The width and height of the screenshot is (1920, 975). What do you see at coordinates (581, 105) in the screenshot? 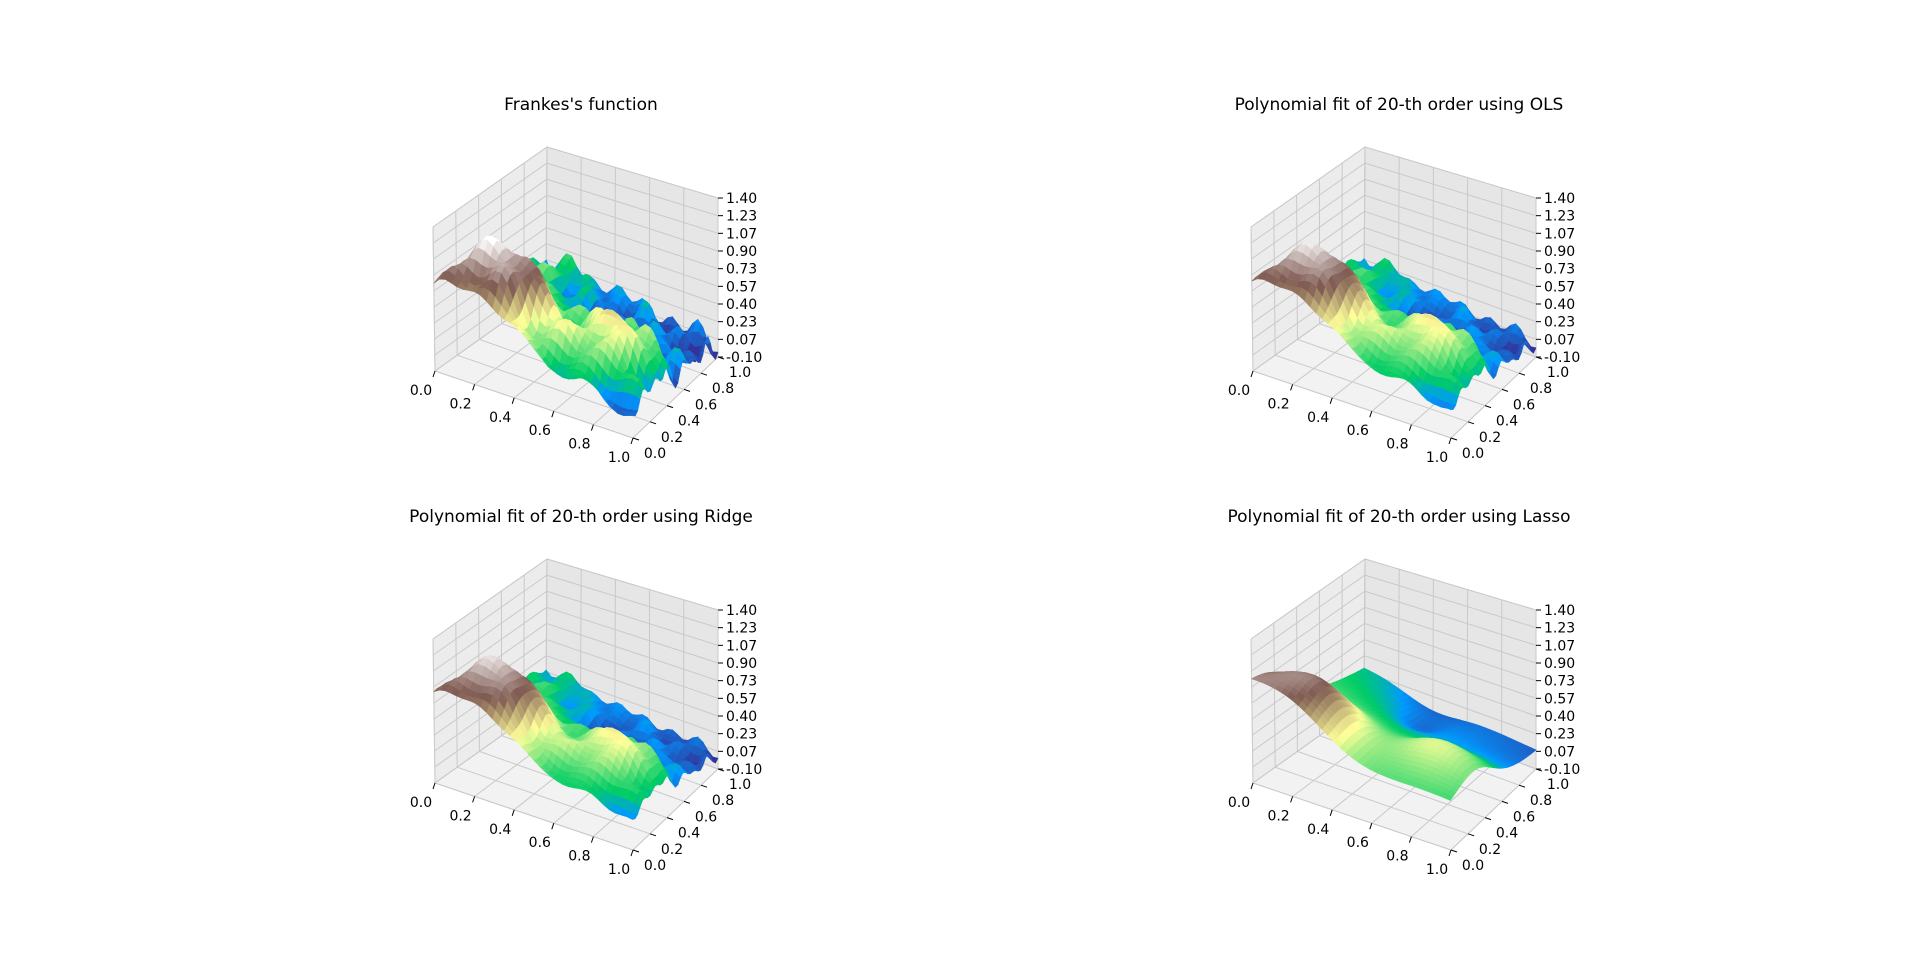
I see `subplot-title: Frankes's function` at bounding box center [581, 105].